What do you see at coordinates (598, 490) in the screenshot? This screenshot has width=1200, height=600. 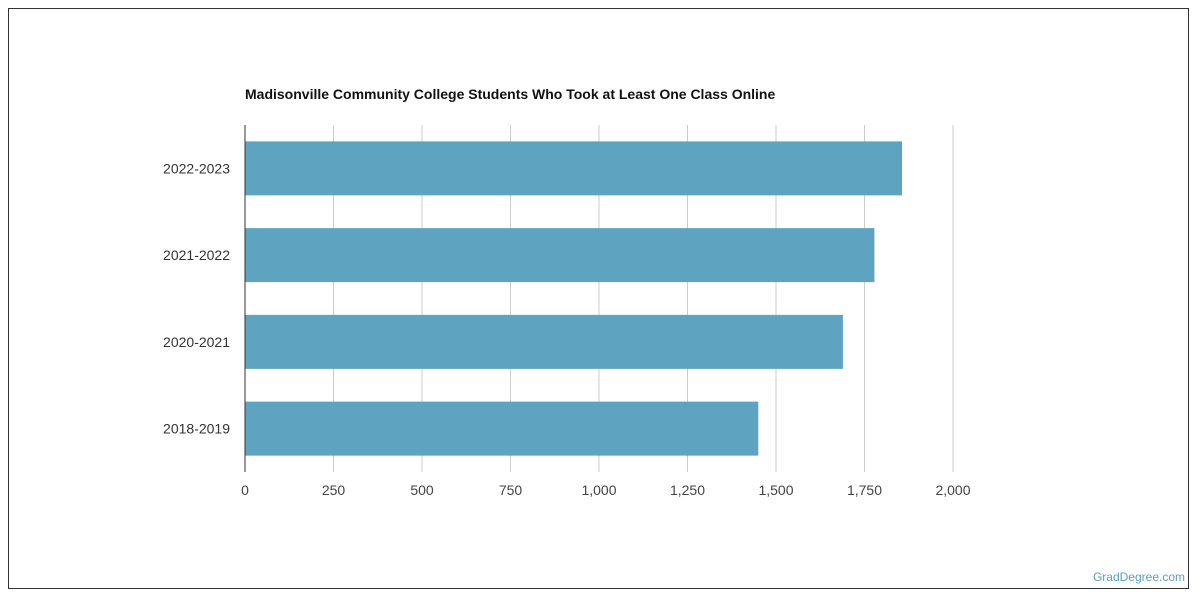 I see `x-tick-label: 1,000` at bounding box center [598, 490].